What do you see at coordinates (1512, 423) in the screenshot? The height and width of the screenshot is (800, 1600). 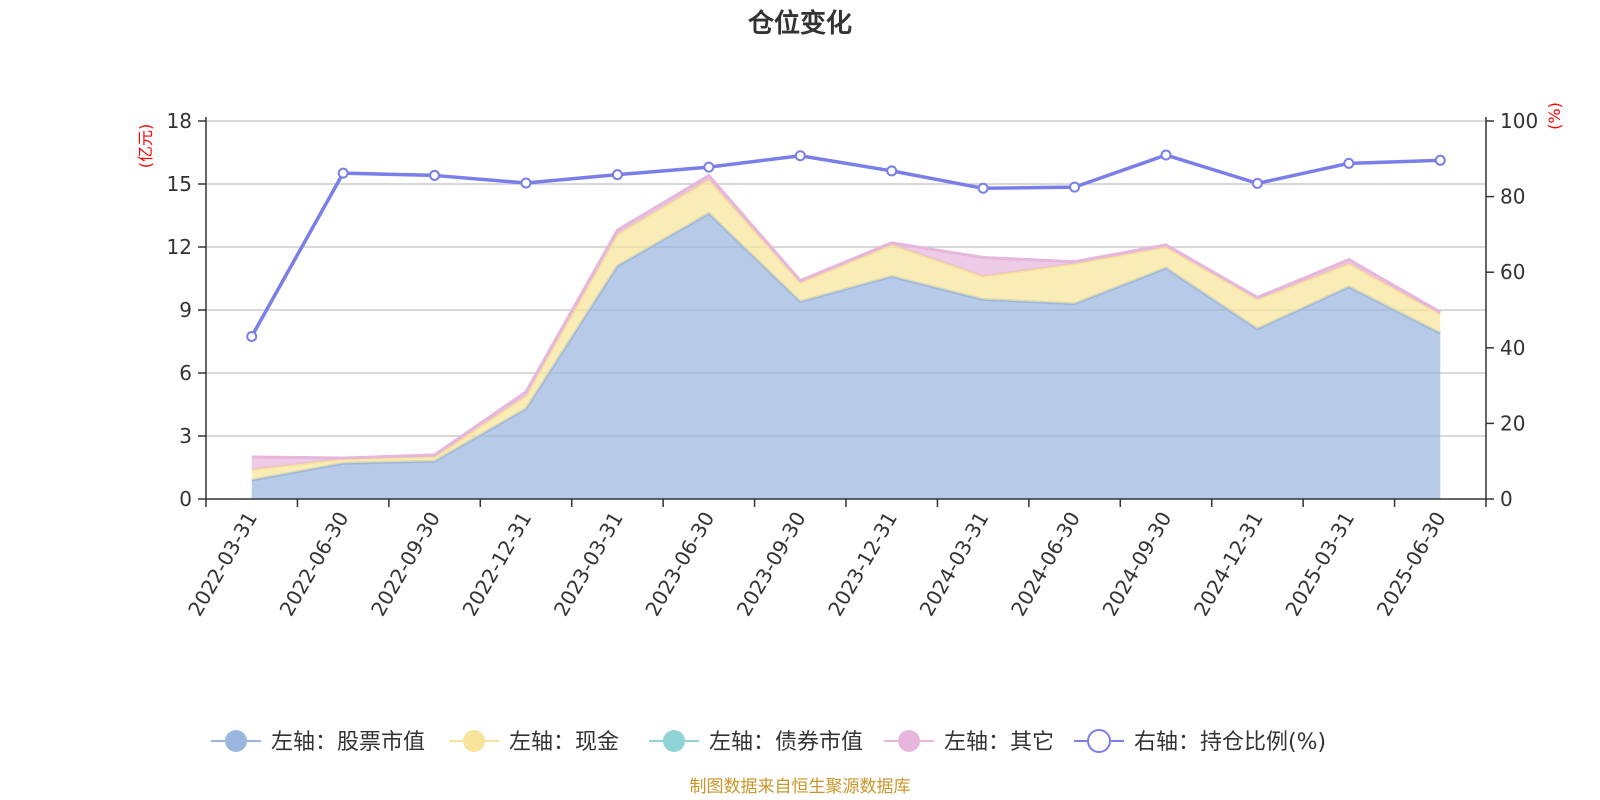 I see `right-tick-label: 20` at bounding box center [1512, 423].